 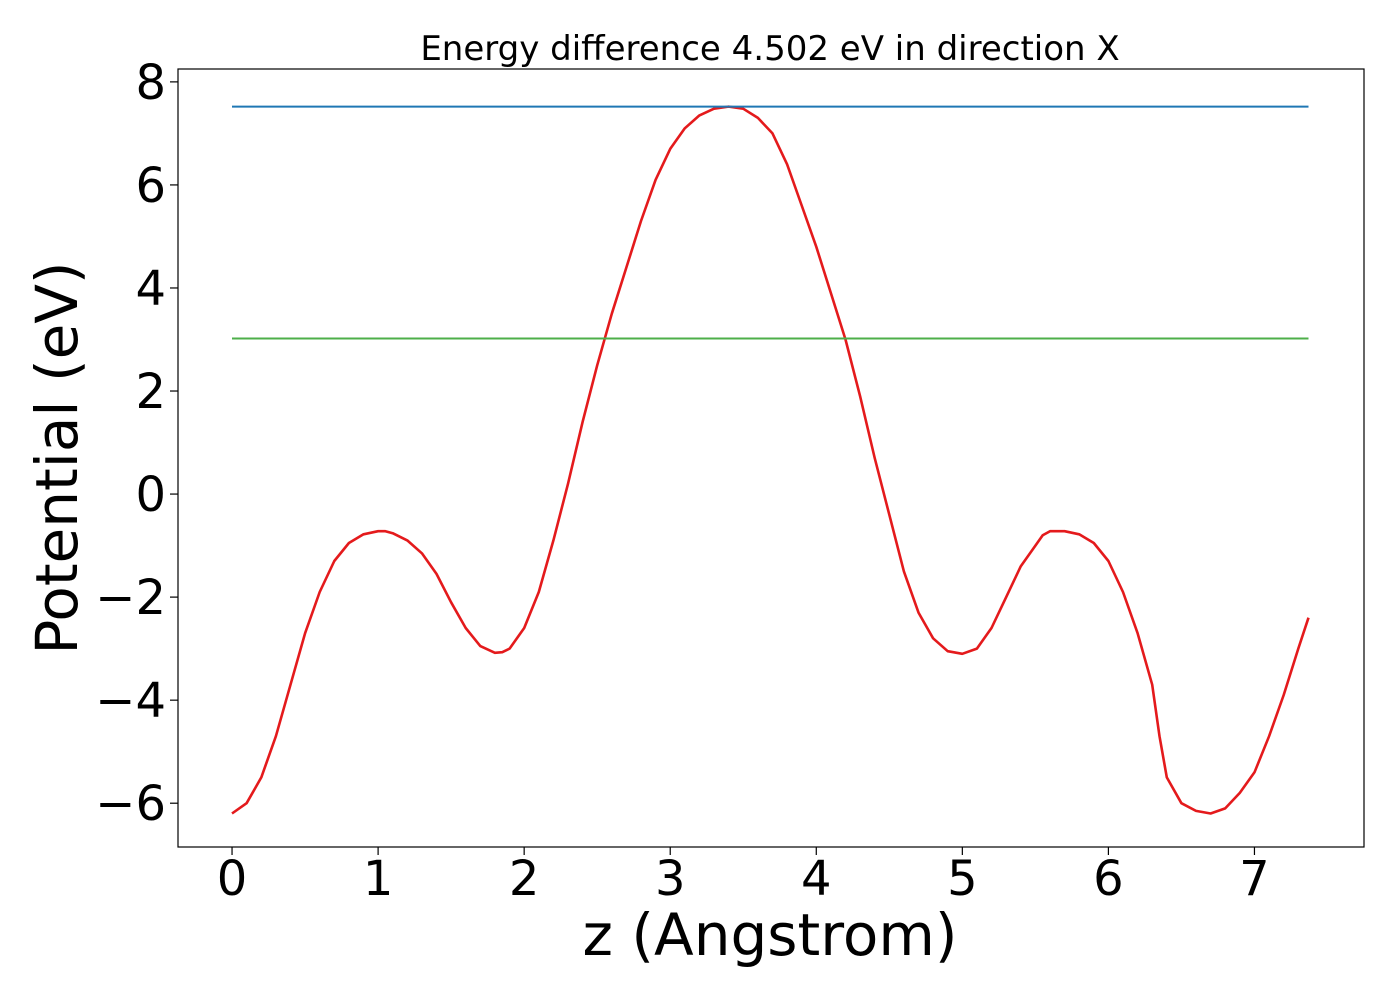 What do you see at coordinates (670, 879) in the screenshot?
I see `x-tick-label: 3` at bounding box center [670, 879].